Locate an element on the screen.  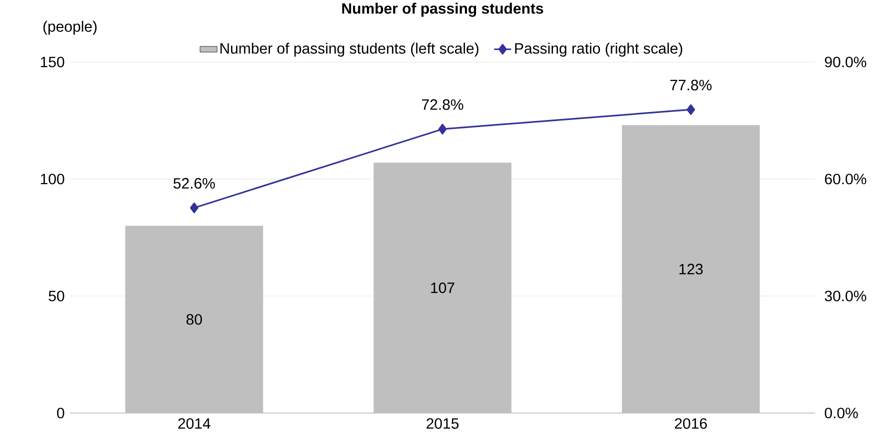
data-label: 80 is located at coordinates (194, 319).